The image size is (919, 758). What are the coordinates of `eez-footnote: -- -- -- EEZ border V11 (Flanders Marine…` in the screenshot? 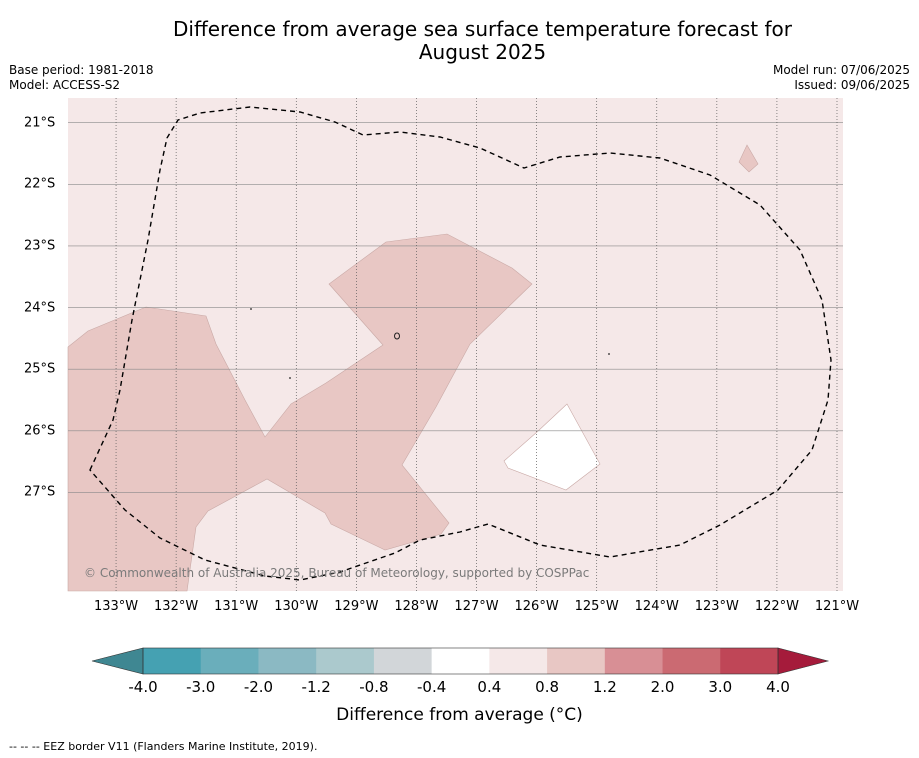 It's located at (163, 746).